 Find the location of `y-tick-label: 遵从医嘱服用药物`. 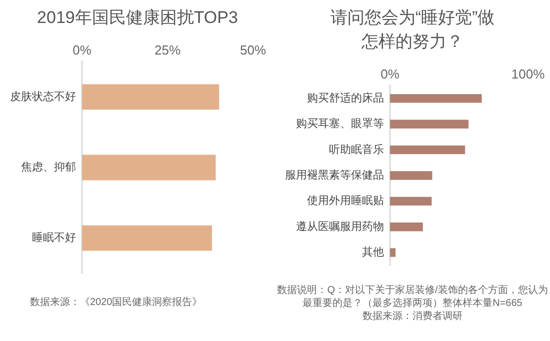

y-tick-label: 遵从医嘱服用药物 is located at coordinates (340, 226).